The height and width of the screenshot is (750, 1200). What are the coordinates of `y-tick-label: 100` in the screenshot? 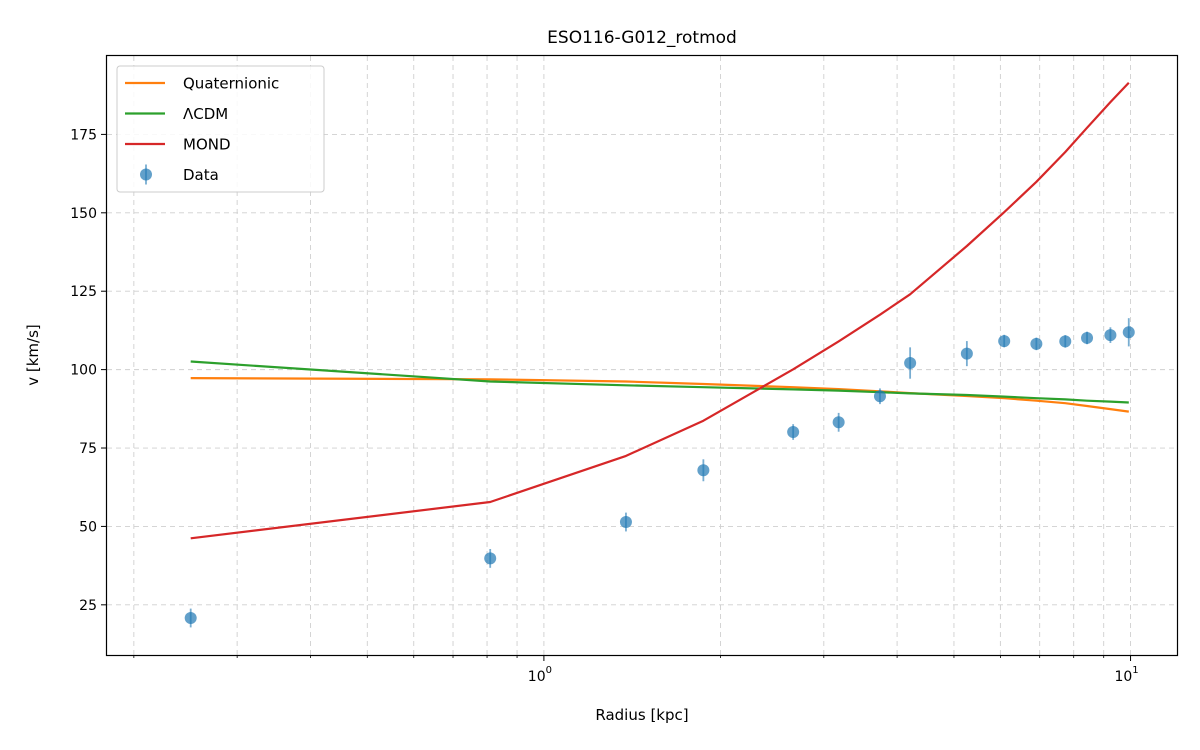 It's located at (83, 371).